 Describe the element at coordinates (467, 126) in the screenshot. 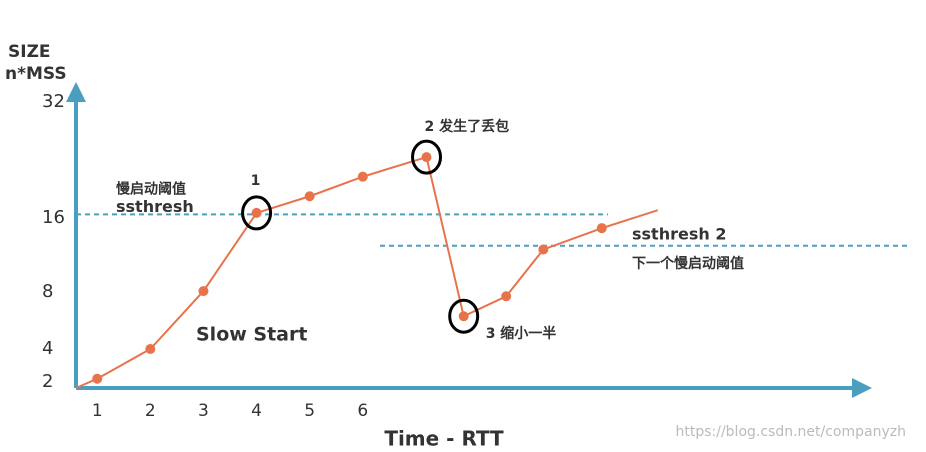

I see `annotation: 2 发生了丢包` at that location.